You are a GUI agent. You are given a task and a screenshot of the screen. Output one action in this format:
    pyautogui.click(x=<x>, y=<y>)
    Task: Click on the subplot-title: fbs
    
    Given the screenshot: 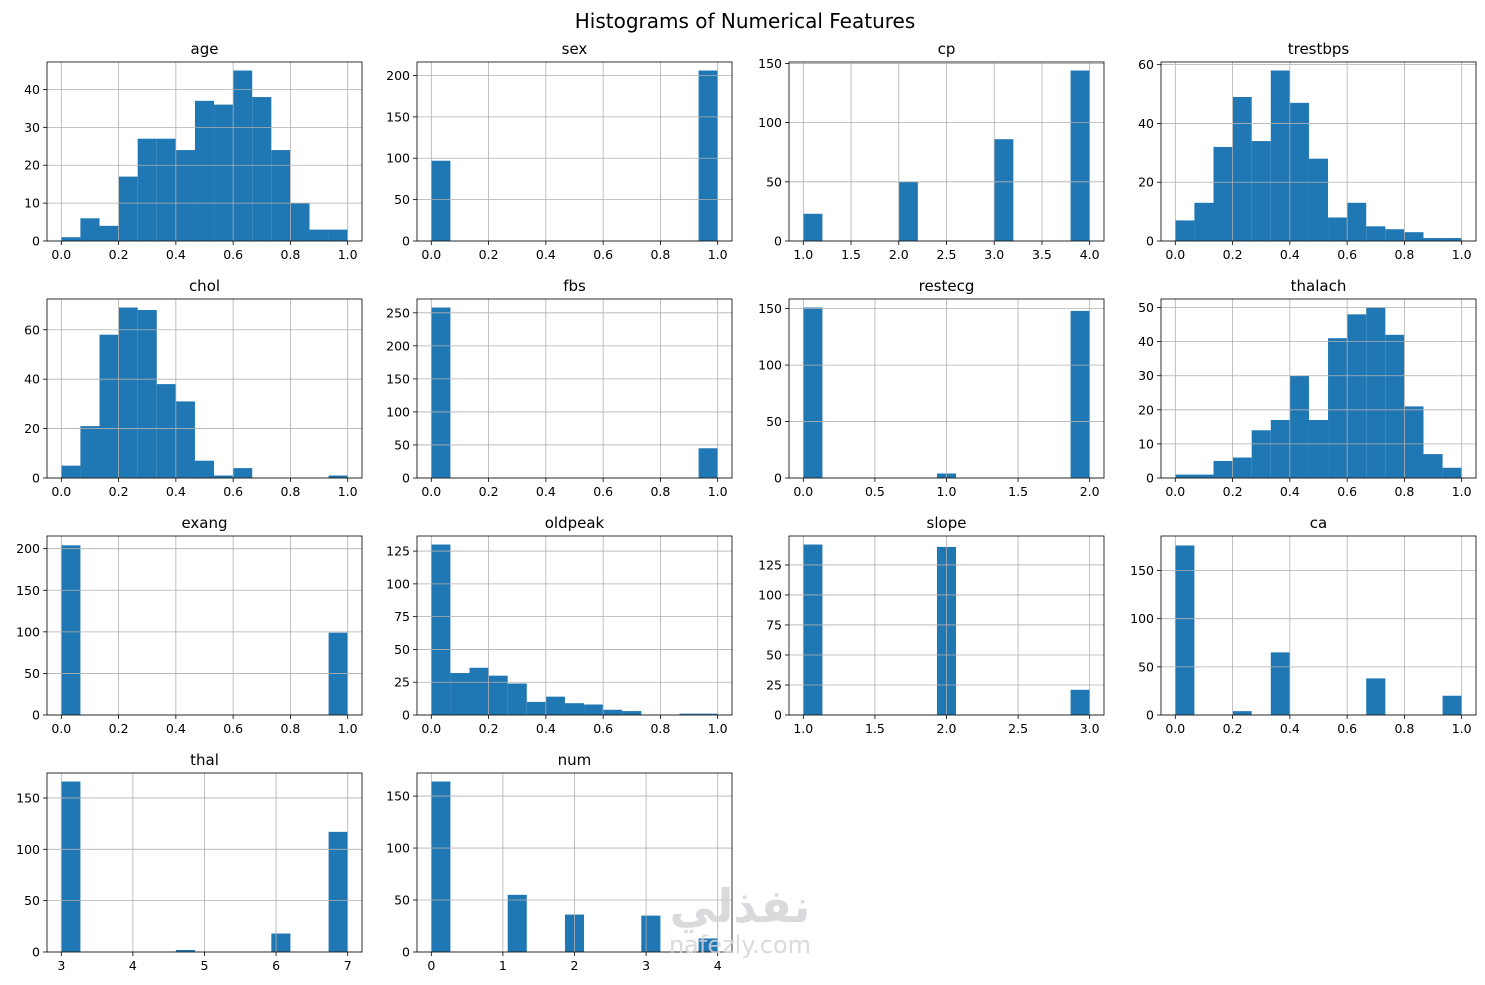 What is the action you would take?
    pyautogui.click(x=574, y=286)
    